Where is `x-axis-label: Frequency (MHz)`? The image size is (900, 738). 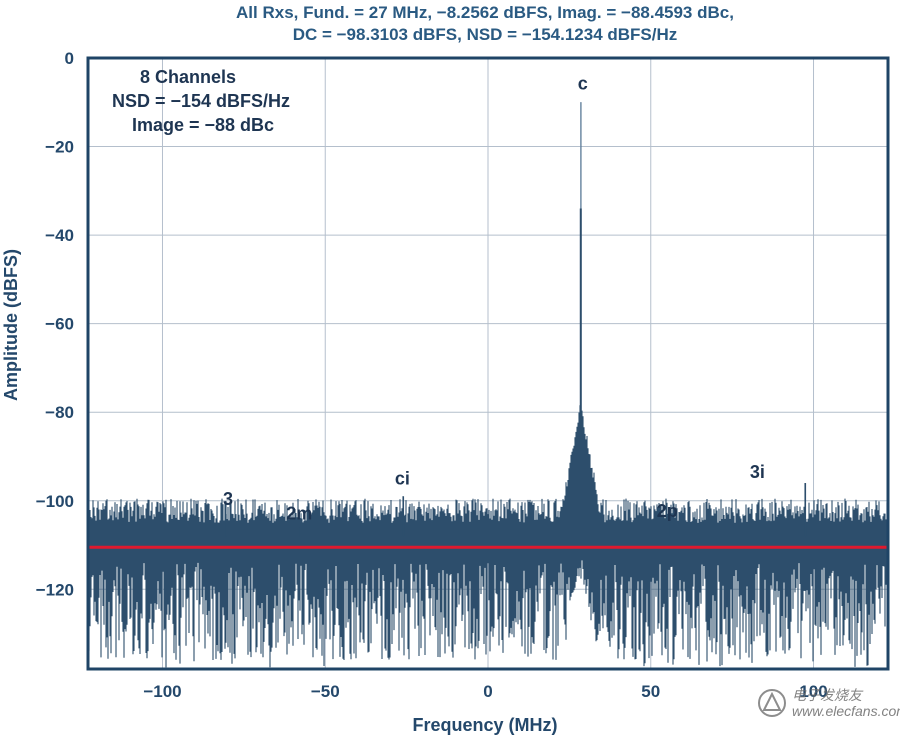 x-axis-label: Frequency (MHz) is located at coordinates (484, 725).